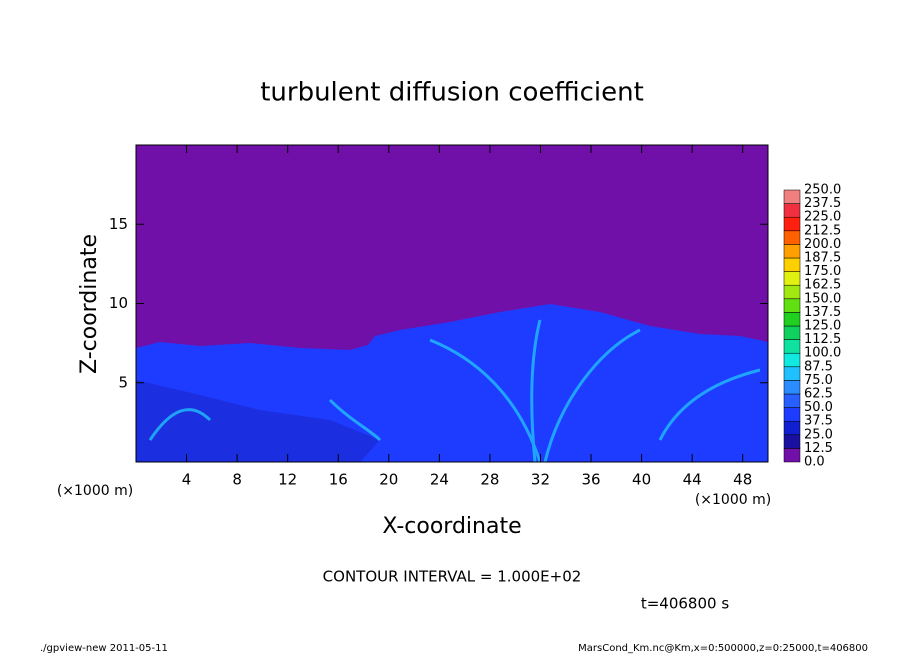  I want to click on colorbar-label: 250.0, so click(822, 190).